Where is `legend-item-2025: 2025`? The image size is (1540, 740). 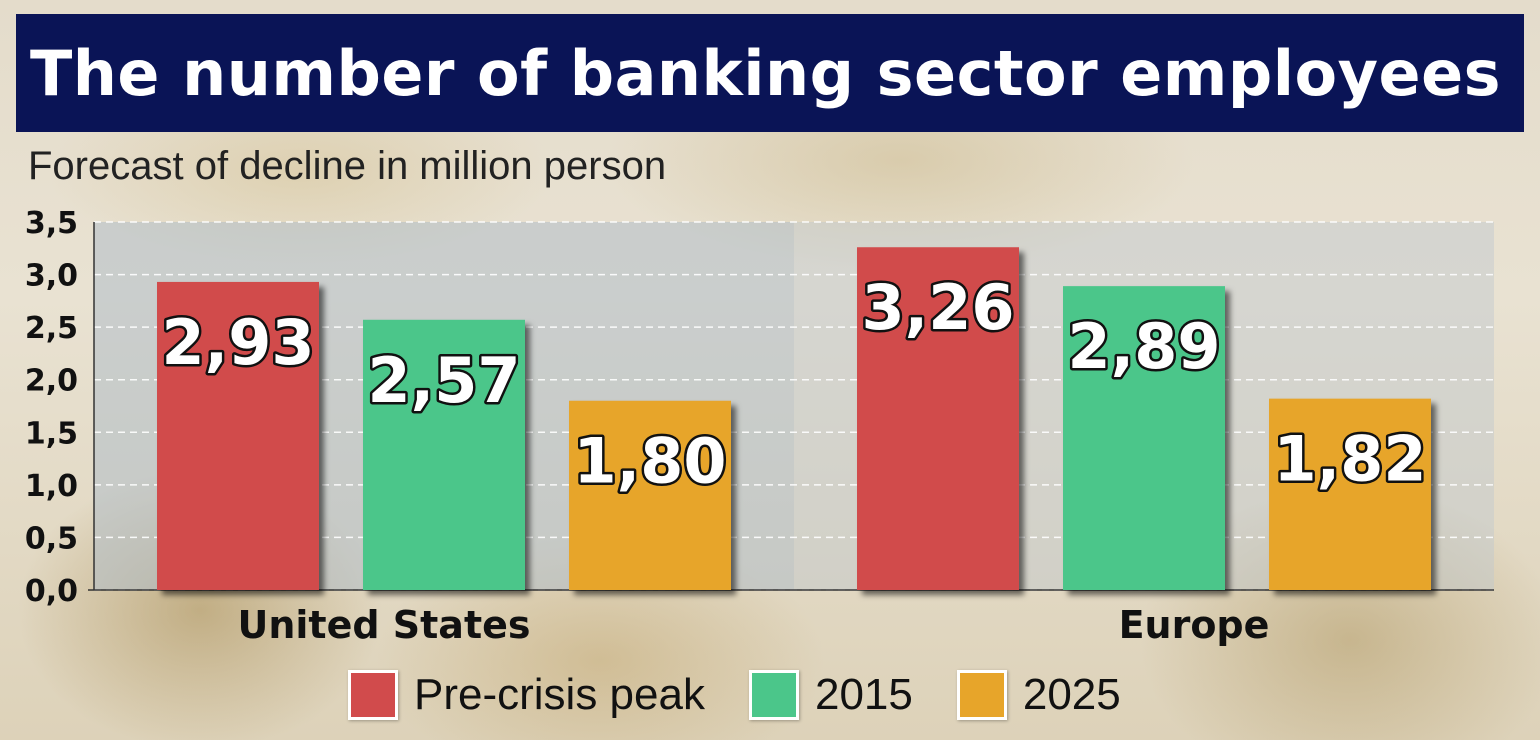 legend-item-2025: 2025 is located at coordinates (1038, 695).